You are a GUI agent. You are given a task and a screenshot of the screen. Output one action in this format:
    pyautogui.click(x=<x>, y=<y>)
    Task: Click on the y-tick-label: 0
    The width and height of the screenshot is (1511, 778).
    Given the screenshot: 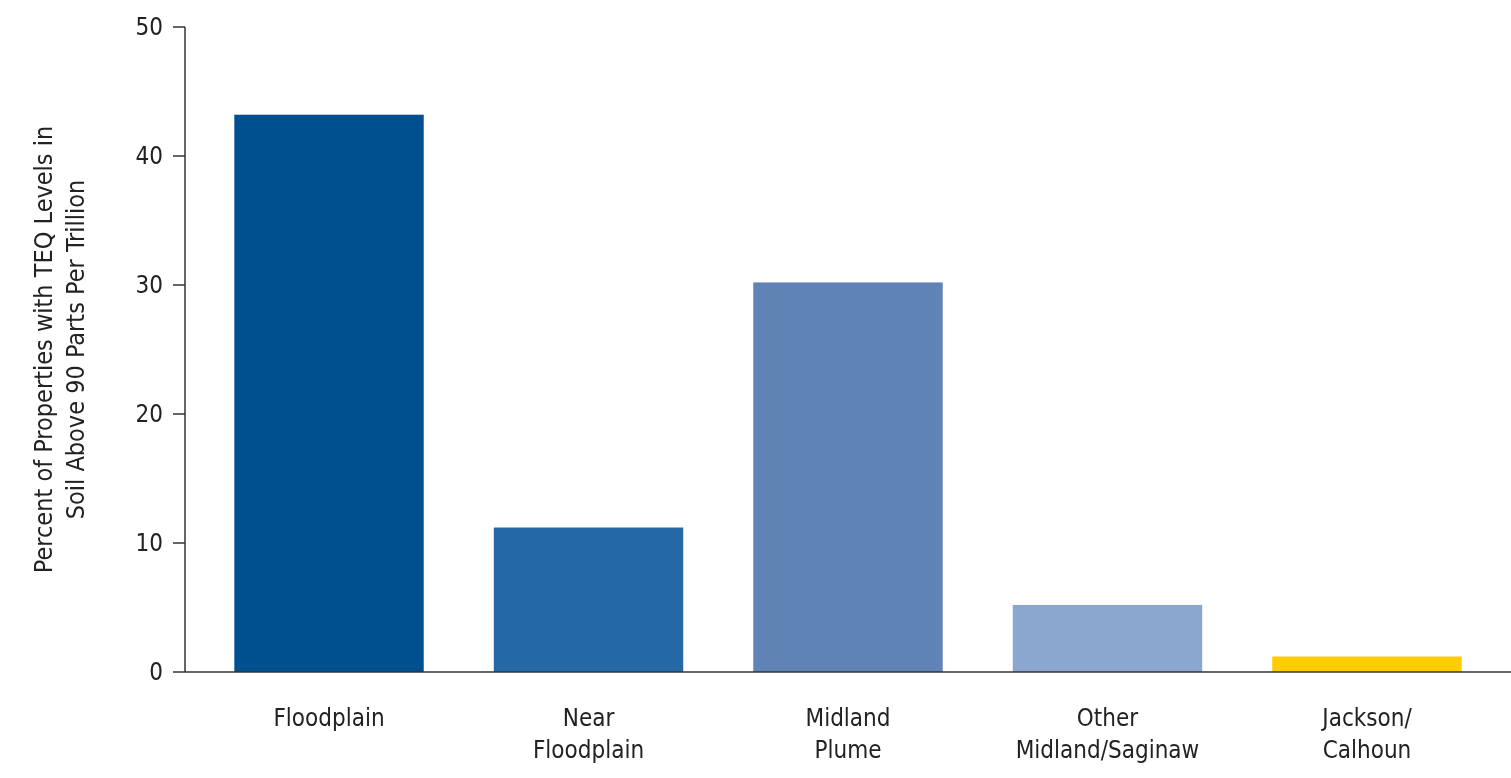 What is the action you would take?
    pyautogui.click(x=156, y=672)
    